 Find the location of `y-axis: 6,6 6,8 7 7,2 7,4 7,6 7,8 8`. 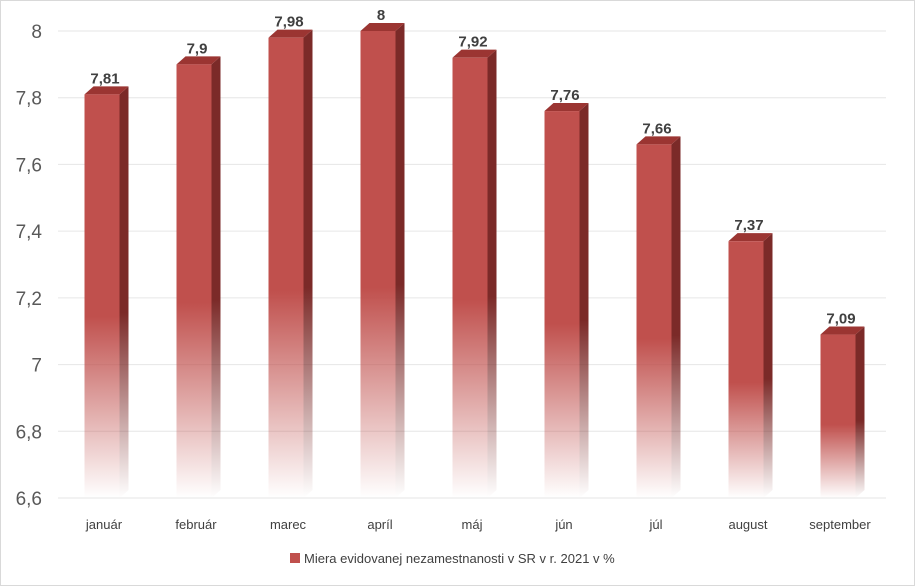

y-axis: 6,6 6,8 7 7,2 7,4 7,6 7,8 8 is located at coordinates (29, 266).